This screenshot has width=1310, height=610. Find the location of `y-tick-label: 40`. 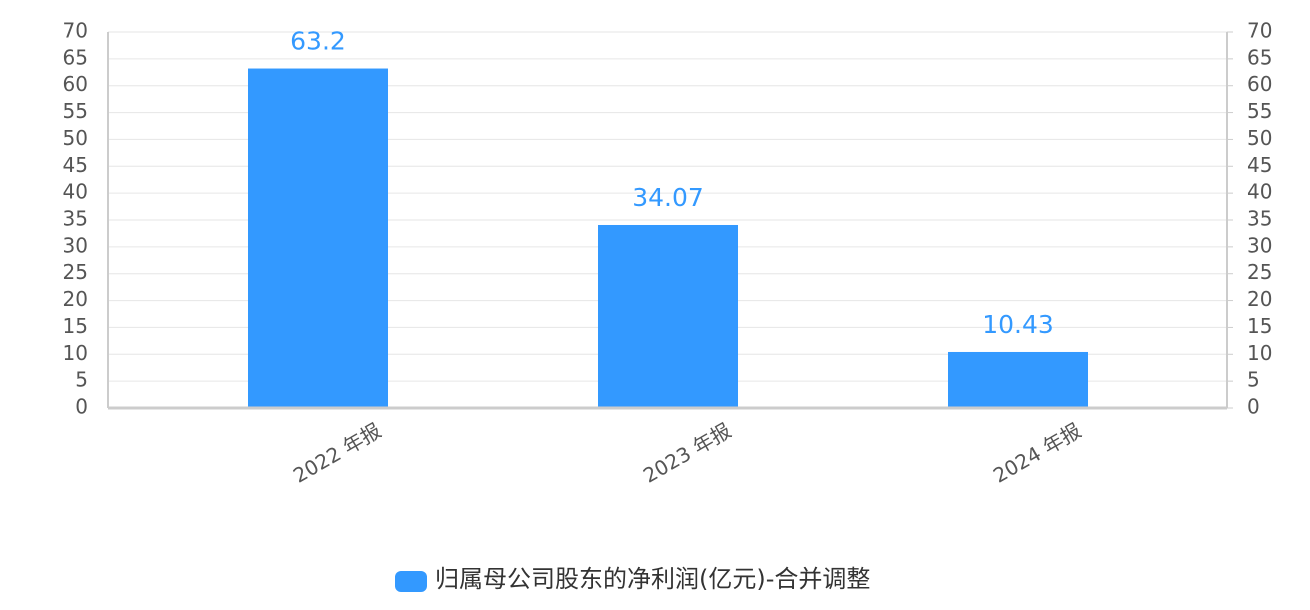

y-tick-label: 40 is located at coordinates (75, 192).